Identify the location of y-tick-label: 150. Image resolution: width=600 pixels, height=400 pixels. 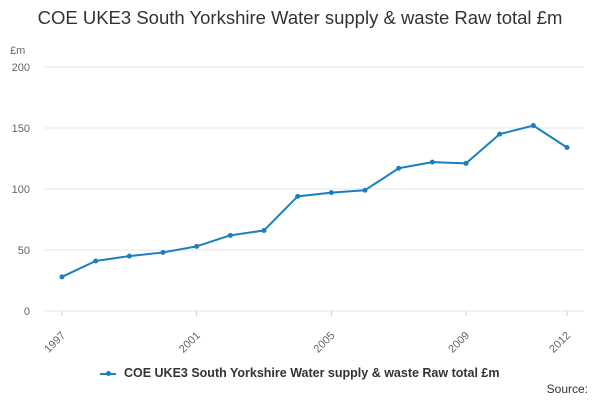
(21, 129).